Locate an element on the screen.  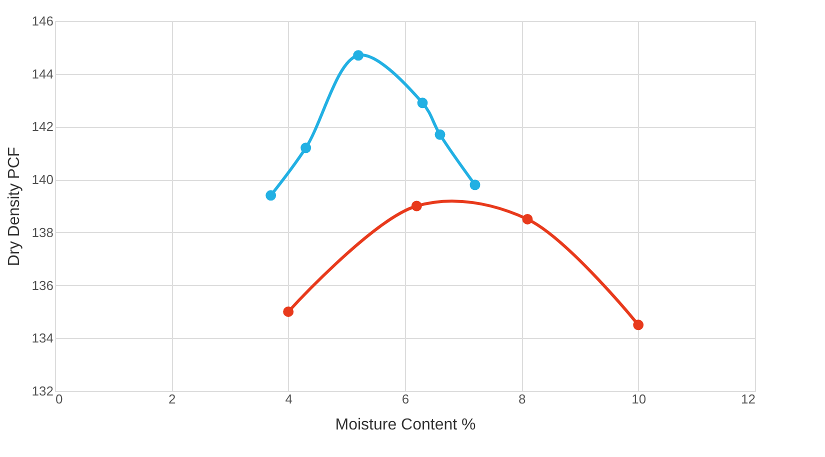
y-tick-label: 138 is located at coordinates (43, 232).